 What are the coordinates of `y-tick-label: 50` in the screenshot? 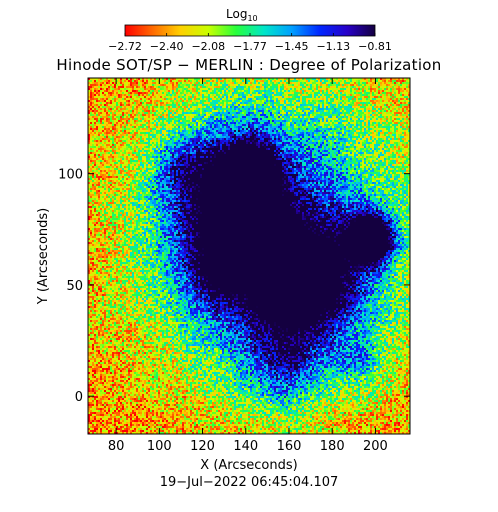 It's located at (74, 286).